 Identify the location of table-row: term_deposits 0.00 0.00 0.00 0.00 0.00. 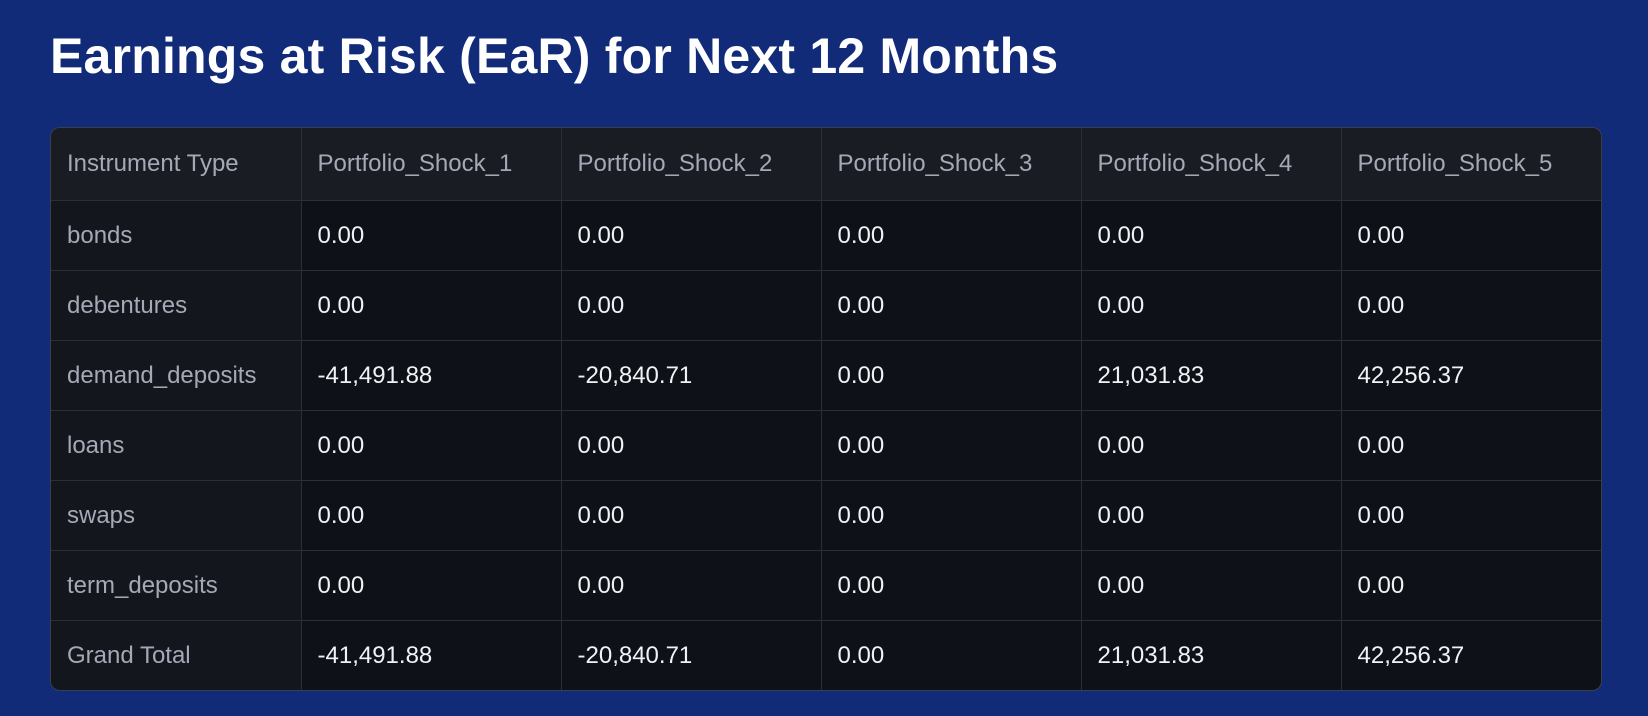
(826, 585).